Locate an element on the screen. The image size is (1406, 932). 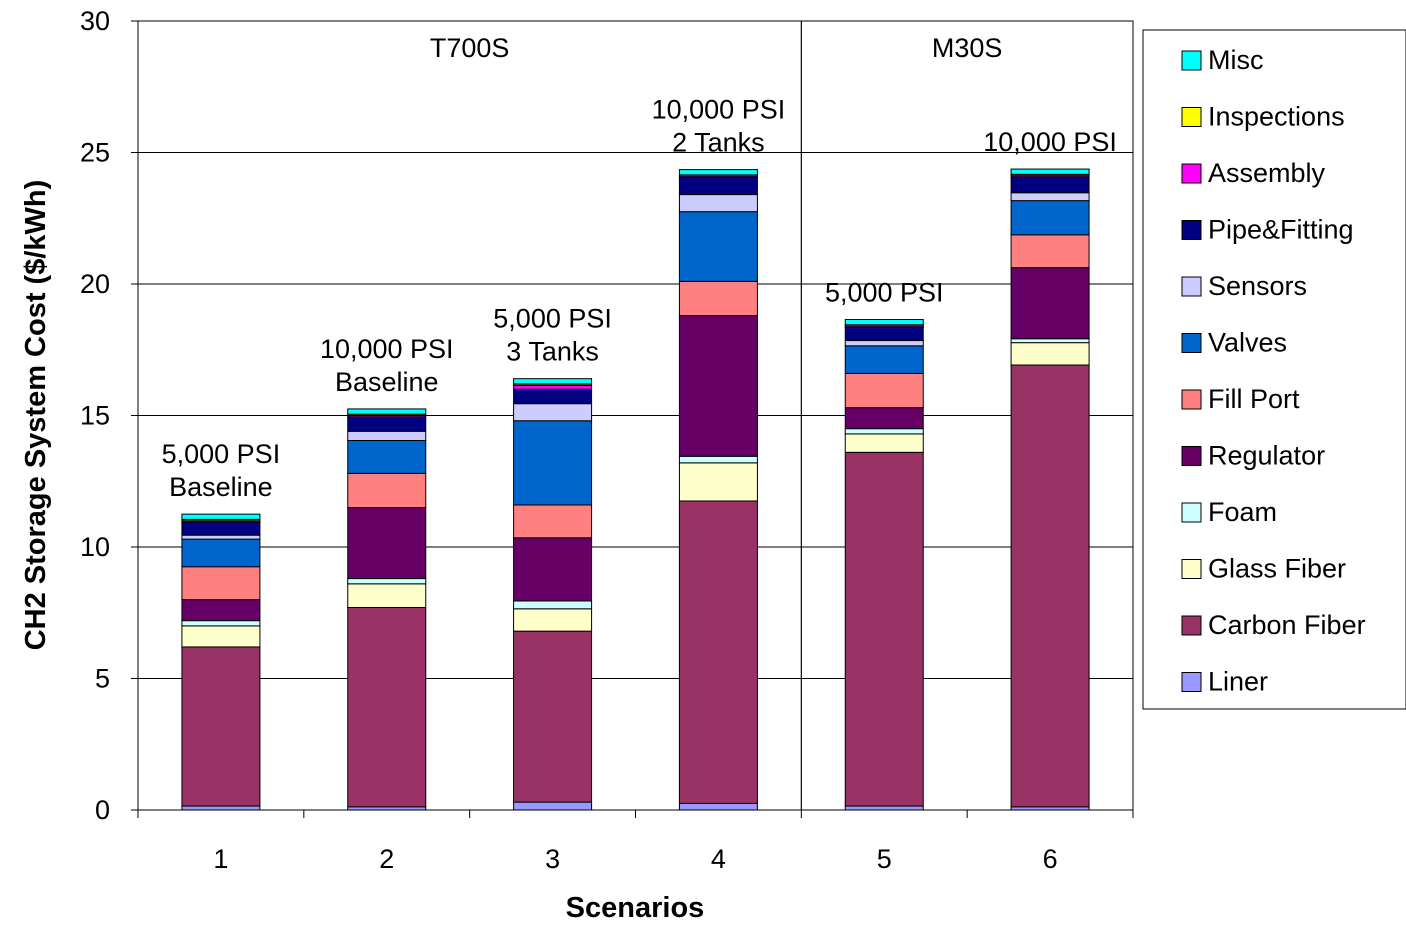
y-axis: 0 5 10 15 20 25 30 is located at coordinates (109, 415).